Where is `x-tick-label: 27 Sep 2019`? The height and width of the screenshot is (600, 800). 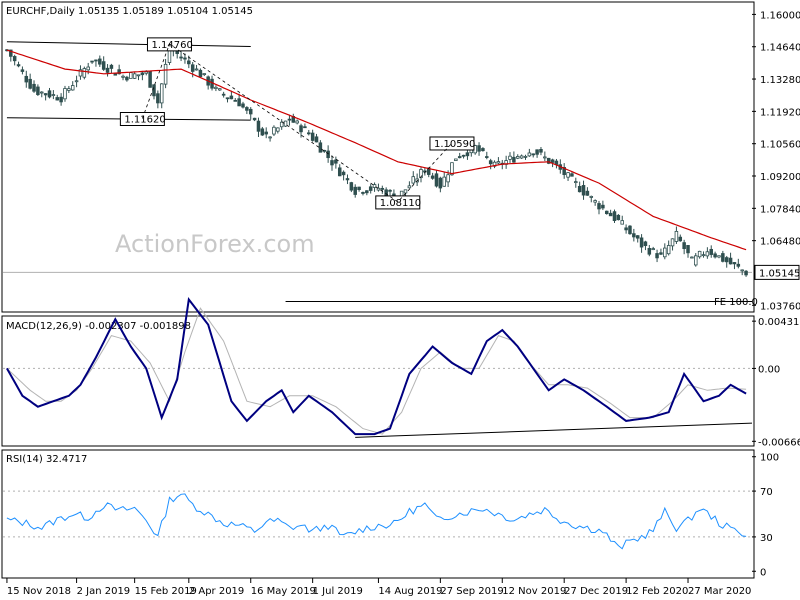
x-tick-label: 27 Sep 2019 is located at coordinates (471, 591).